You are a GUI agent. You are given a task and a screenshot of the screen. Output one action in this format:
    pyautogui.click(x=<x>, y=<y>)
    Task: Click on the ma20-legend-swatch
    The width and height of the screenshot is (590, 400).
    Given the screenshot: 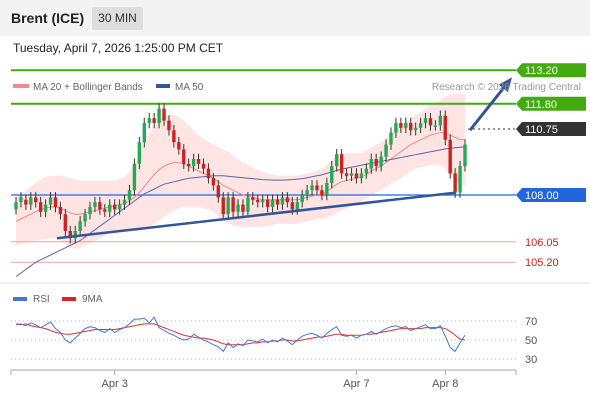 What is the action you would take?
    pyautogui.click(x=21, y=86)
    